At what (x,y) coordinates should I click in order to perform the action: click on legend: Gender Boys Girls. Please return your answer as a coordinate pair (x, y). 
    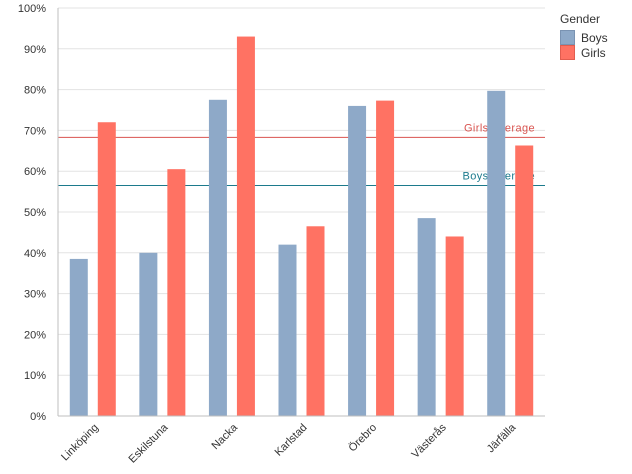
    Looking at the image, I should click on (584, 36).